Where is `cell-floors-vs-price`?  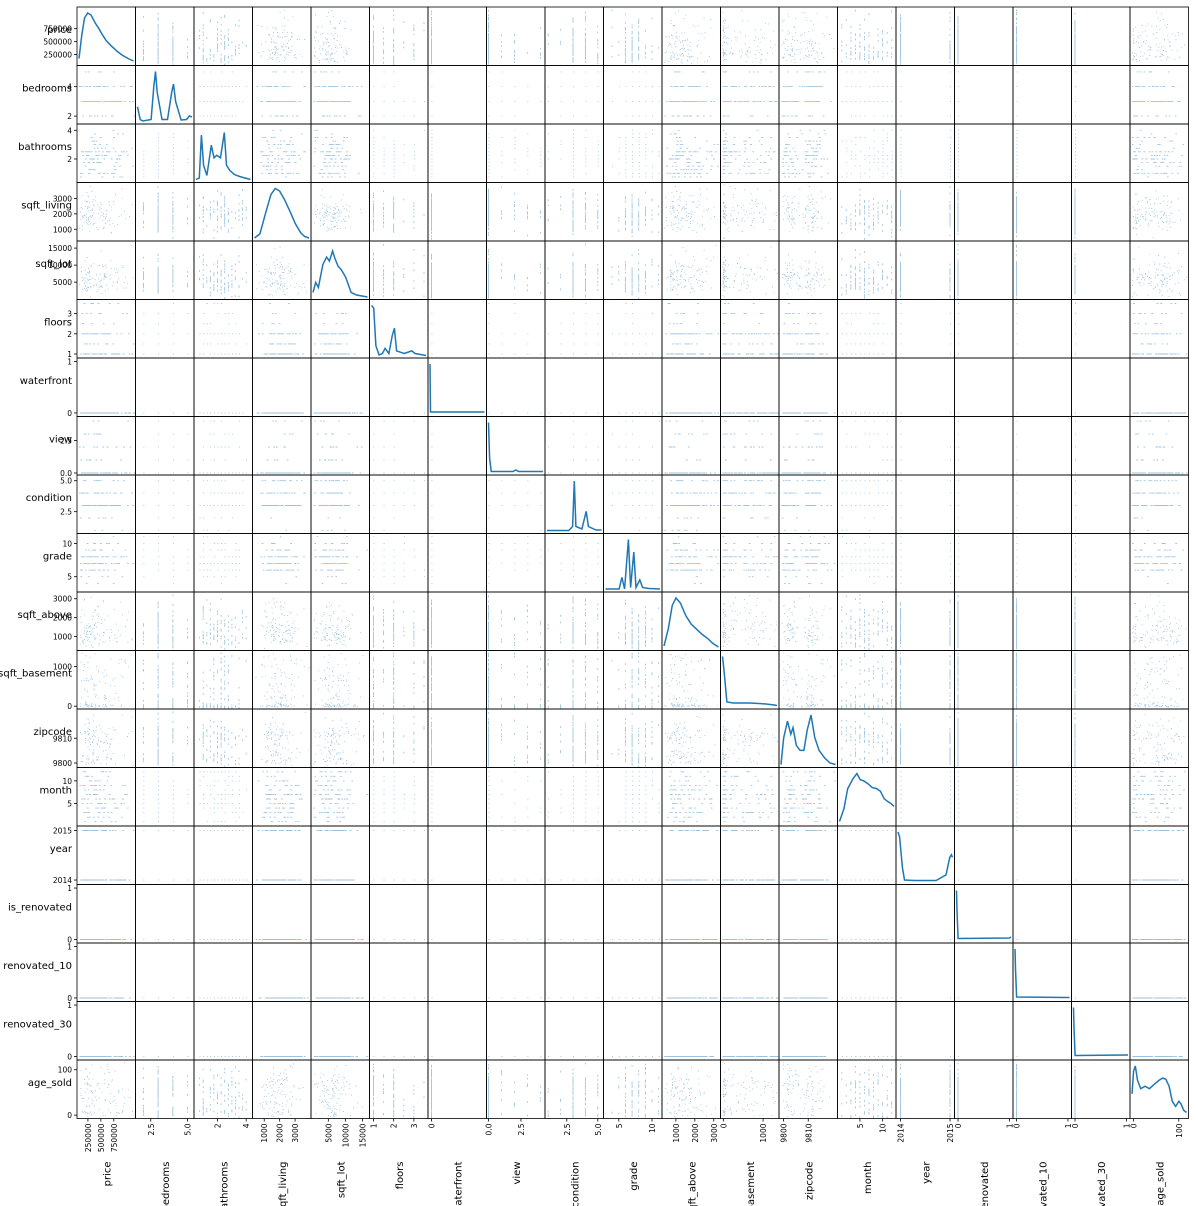 cell-floors-vs-price is located at coordinates (106, 329).